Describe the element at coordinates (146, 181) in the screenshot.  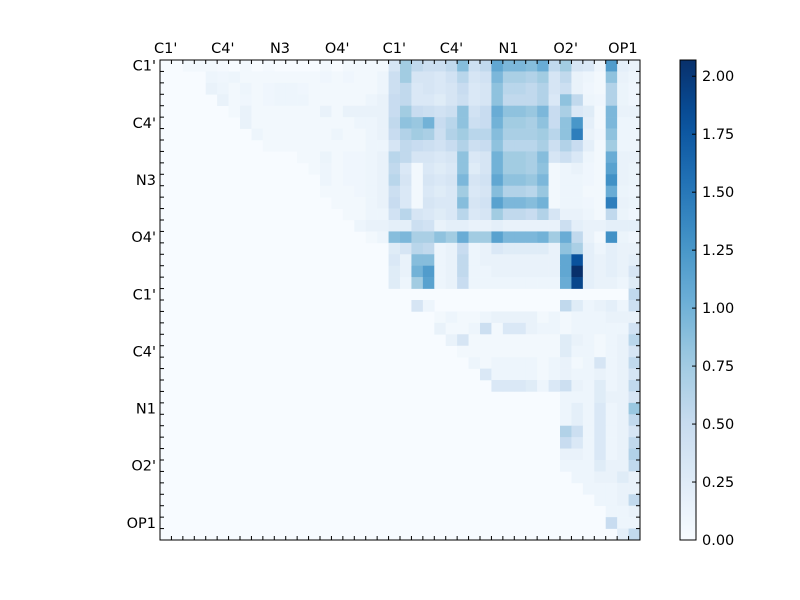
I see `y-tick-label: N3` at that location.